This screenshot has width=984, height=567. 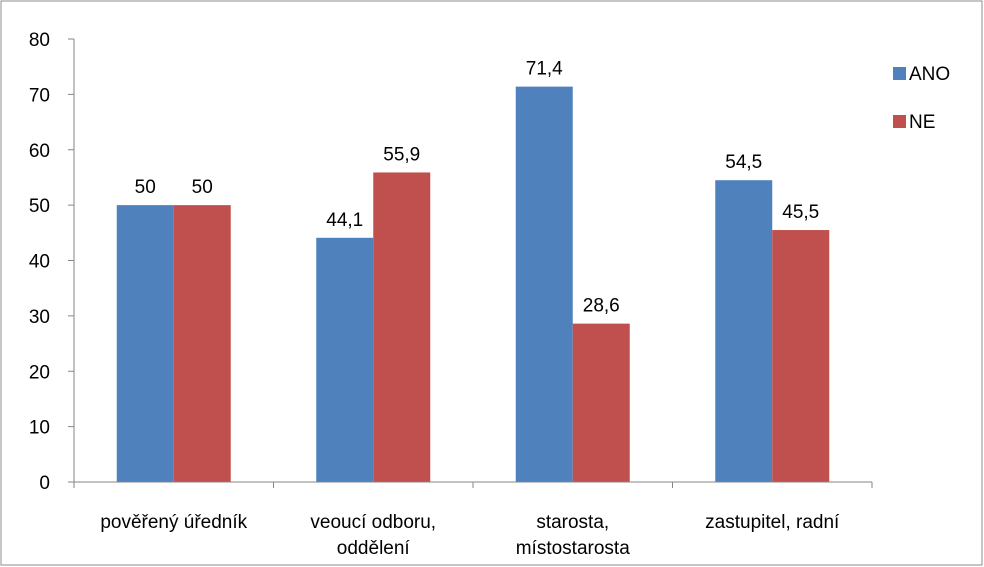 I want to click on legend-swatch-ano, so click(x=899, y=73).